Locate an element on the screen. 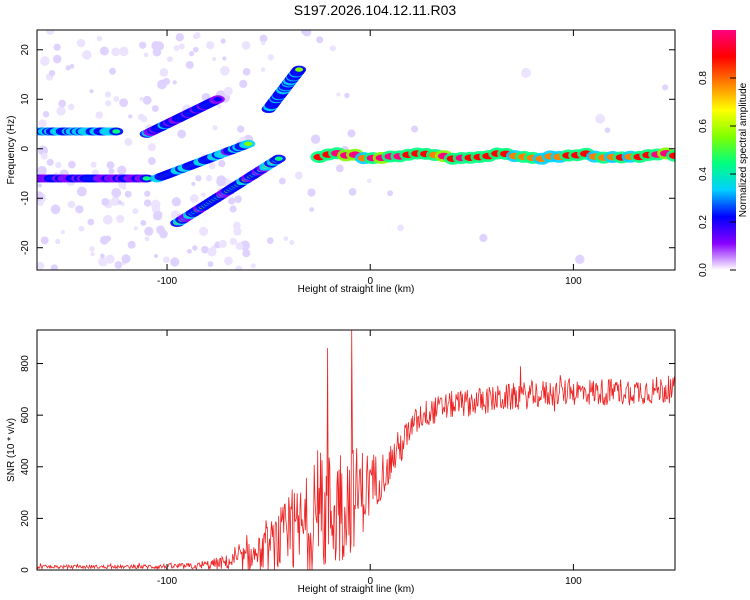 The width and height of the screenshot is (750, 600). spectral-feature-band-d is located at coordinates (284, 89).